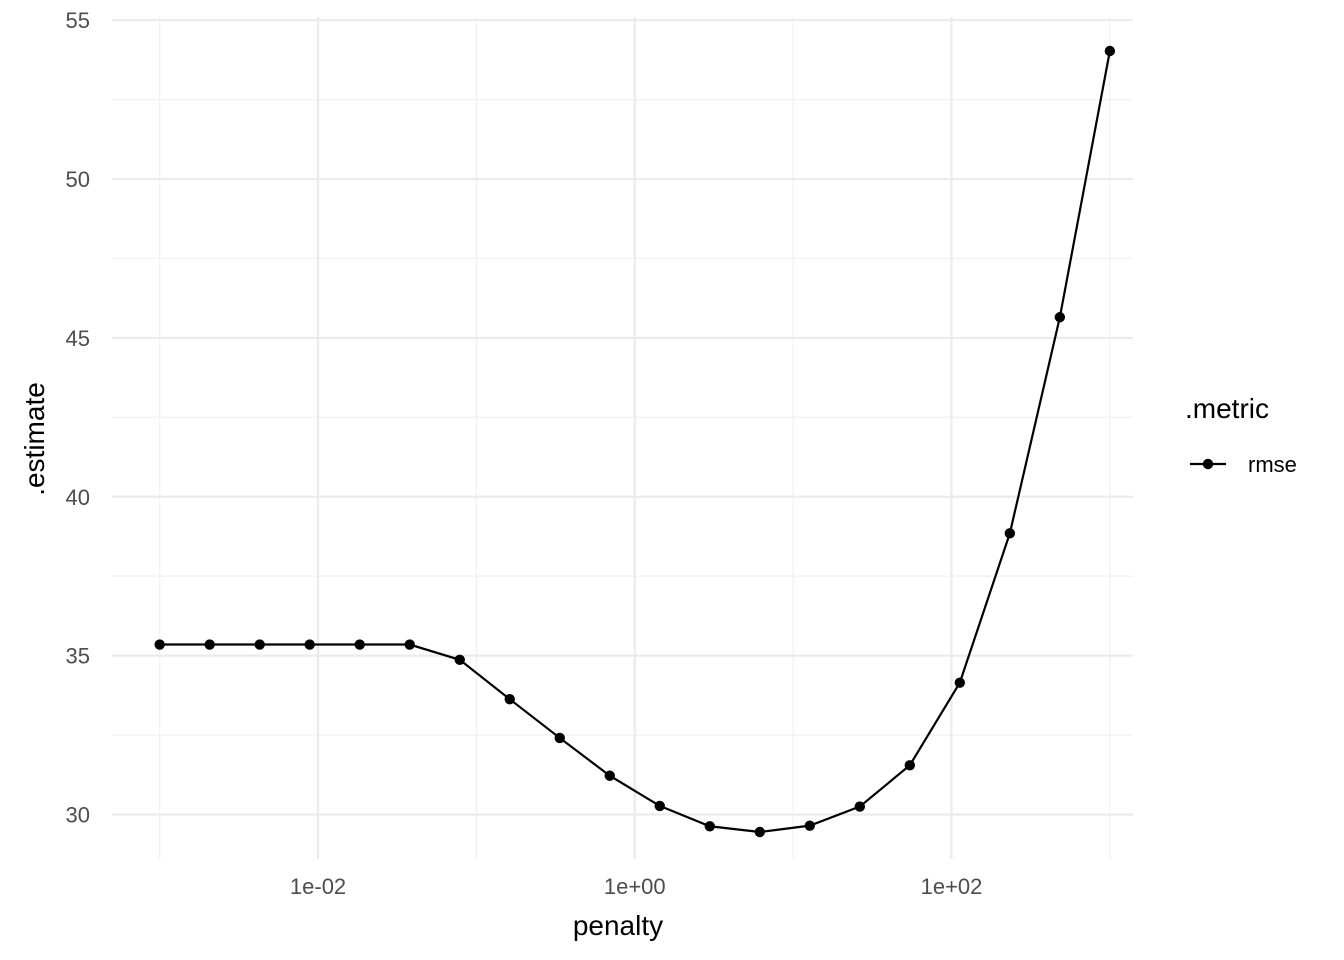 The height and width of the screenshot is (960, 1344). I want to click on legend: .metric rmse, so click(1241, 435).